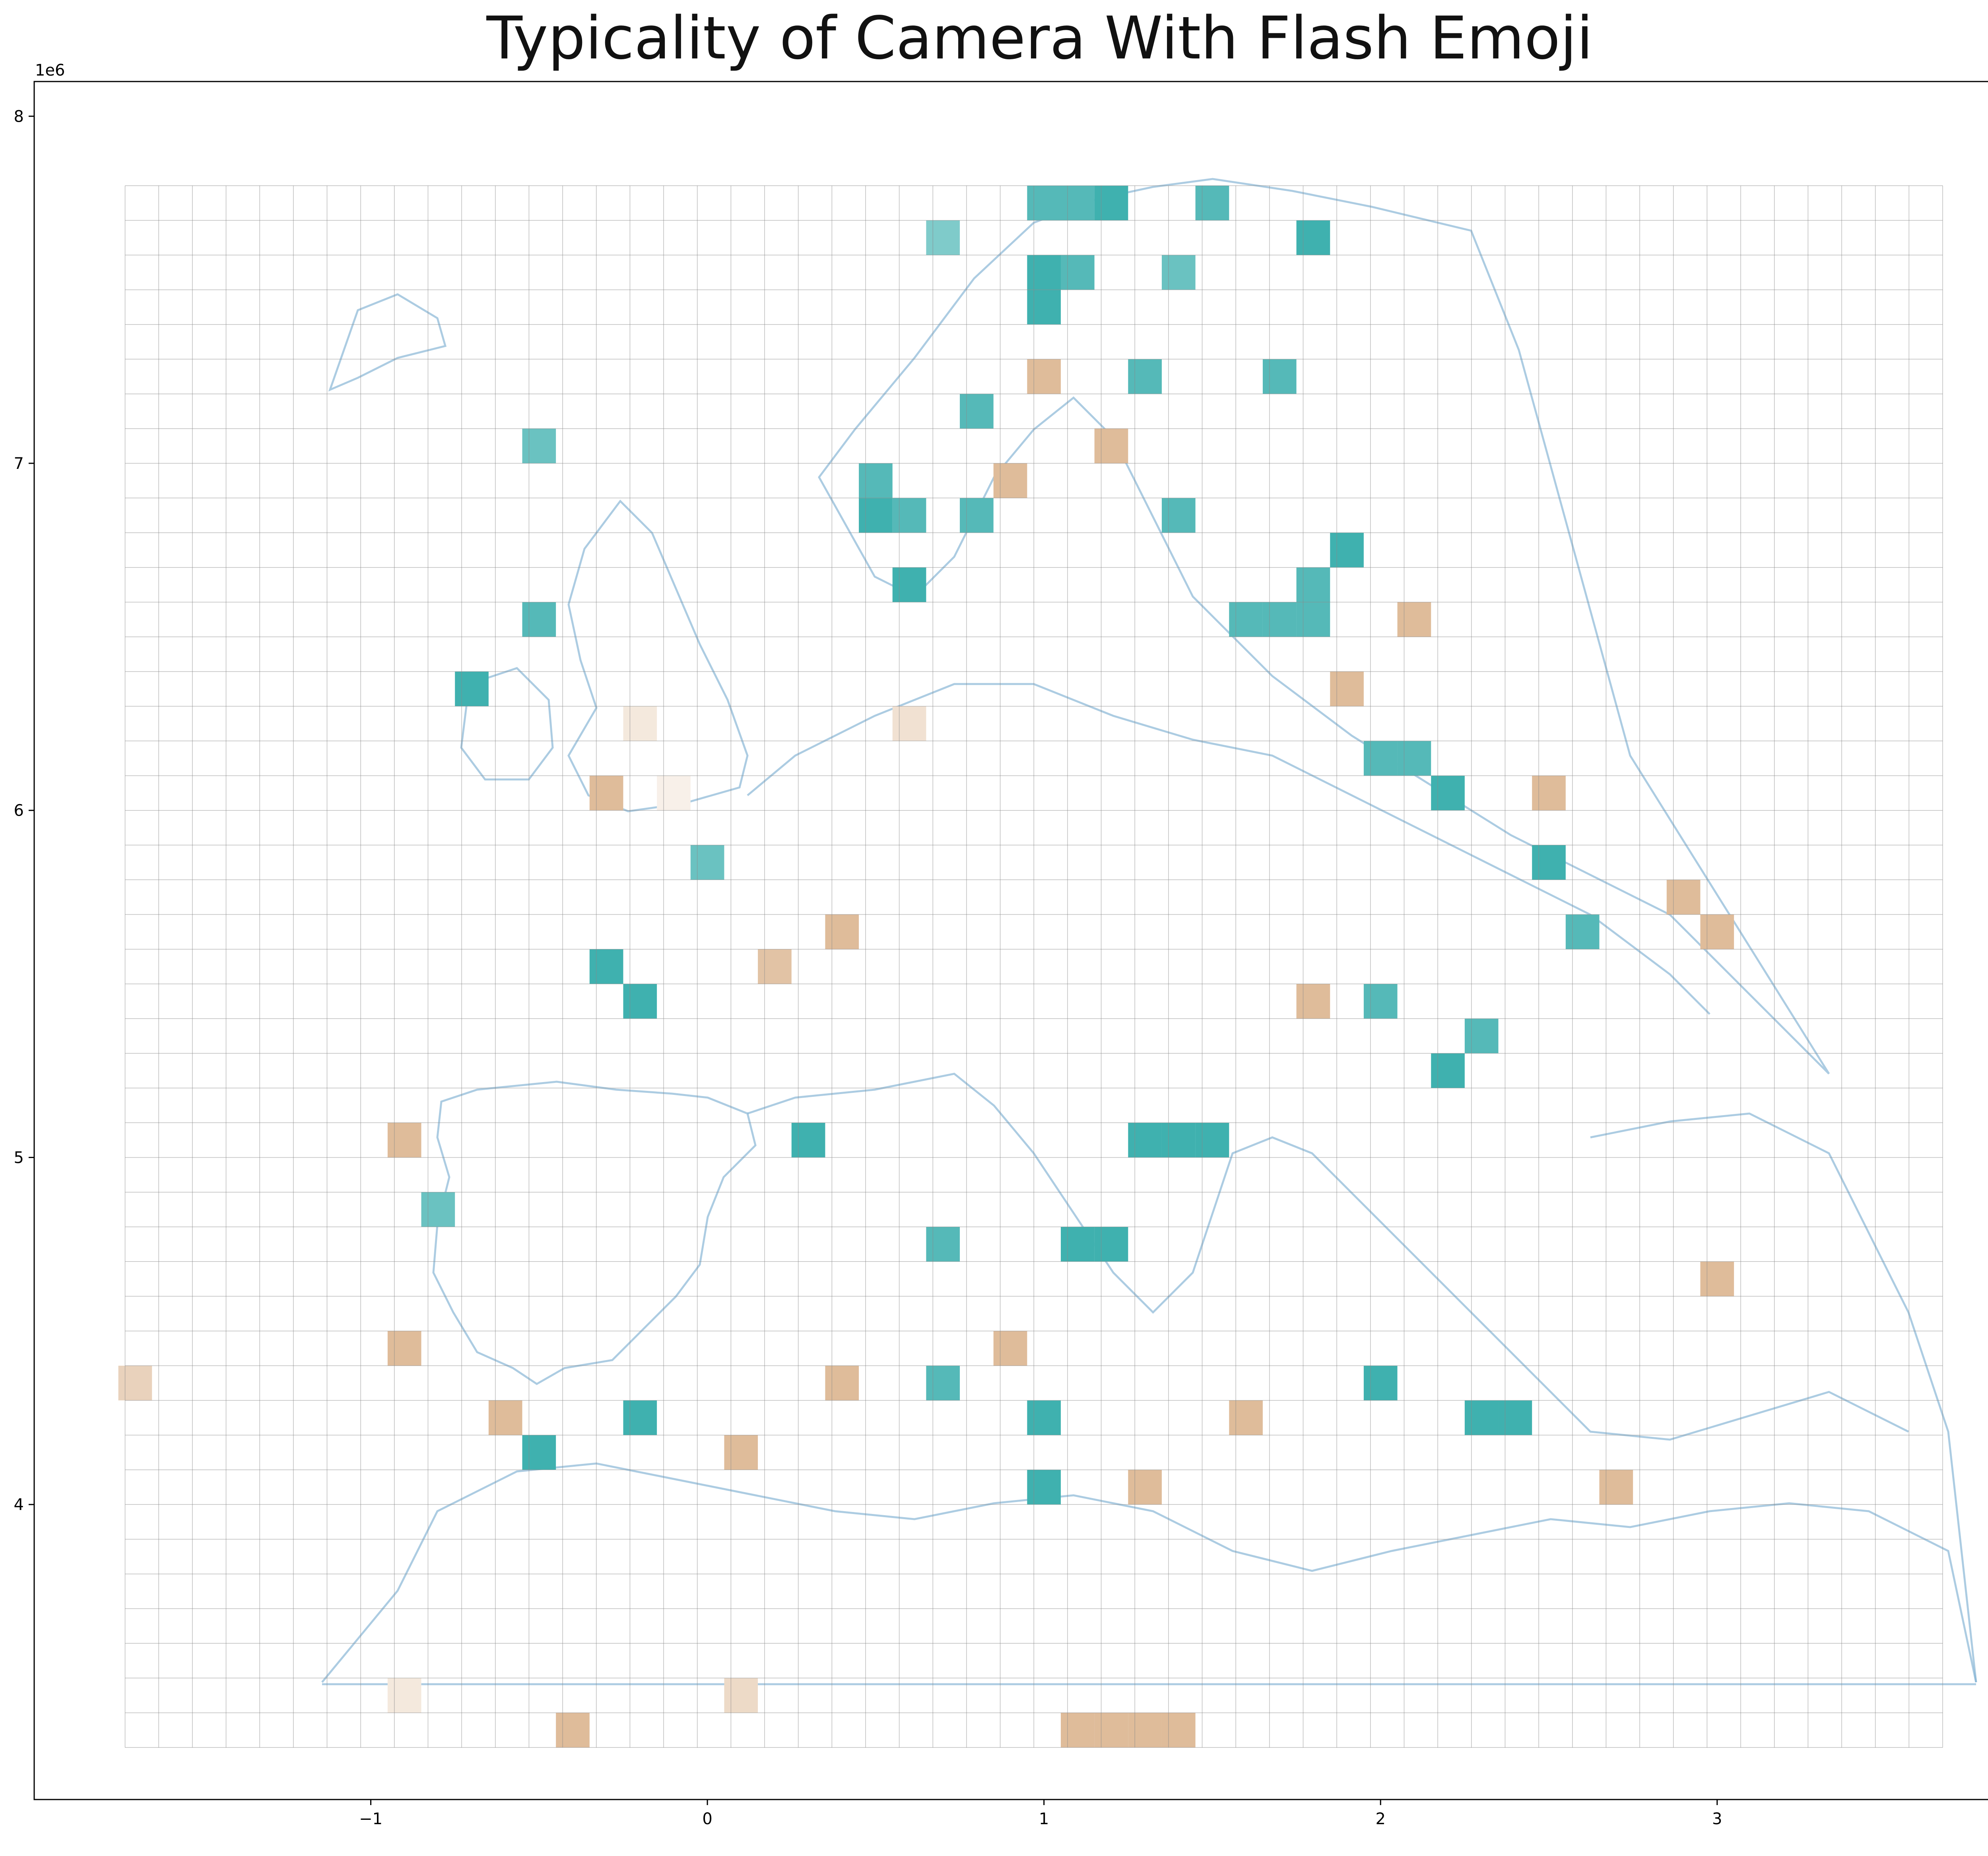  Describe the element at coordinates (19, 116) in the screenshot. I see `y-tick-label: 8` at that location.